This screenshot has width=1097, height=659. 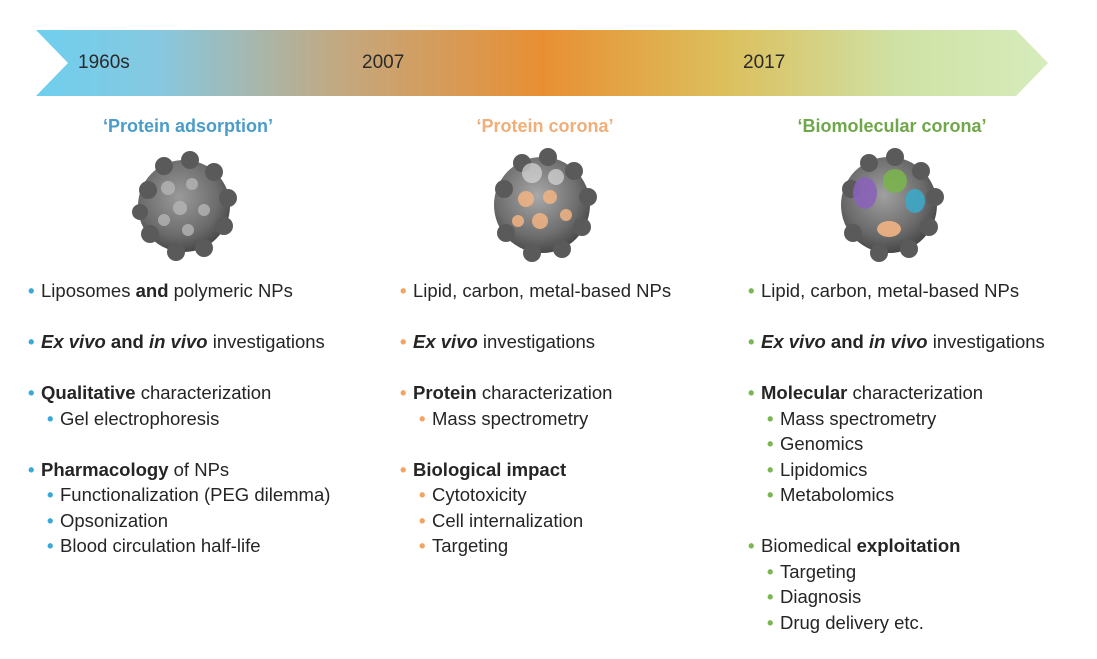 I want to click on sub-list-item: • Blood circulation half-life, so click(x=154, y=546).